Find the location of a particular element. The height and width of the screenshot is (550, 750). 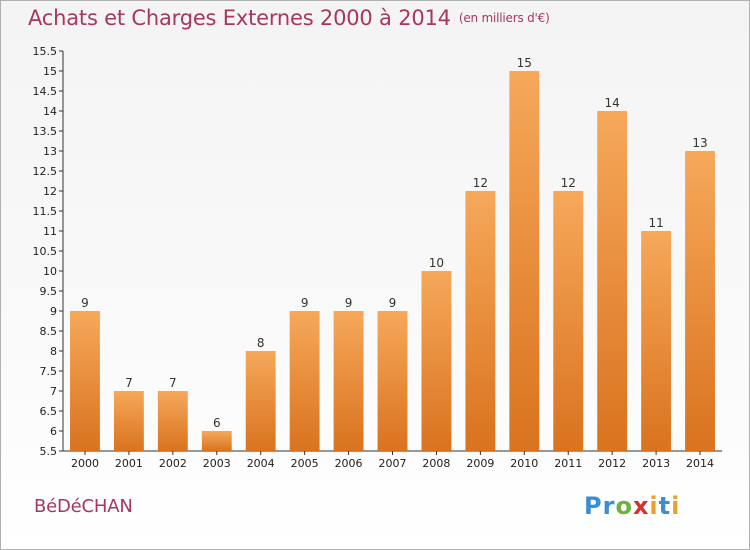

x-tick-label: 2008 is located at coordinates (436, 463).